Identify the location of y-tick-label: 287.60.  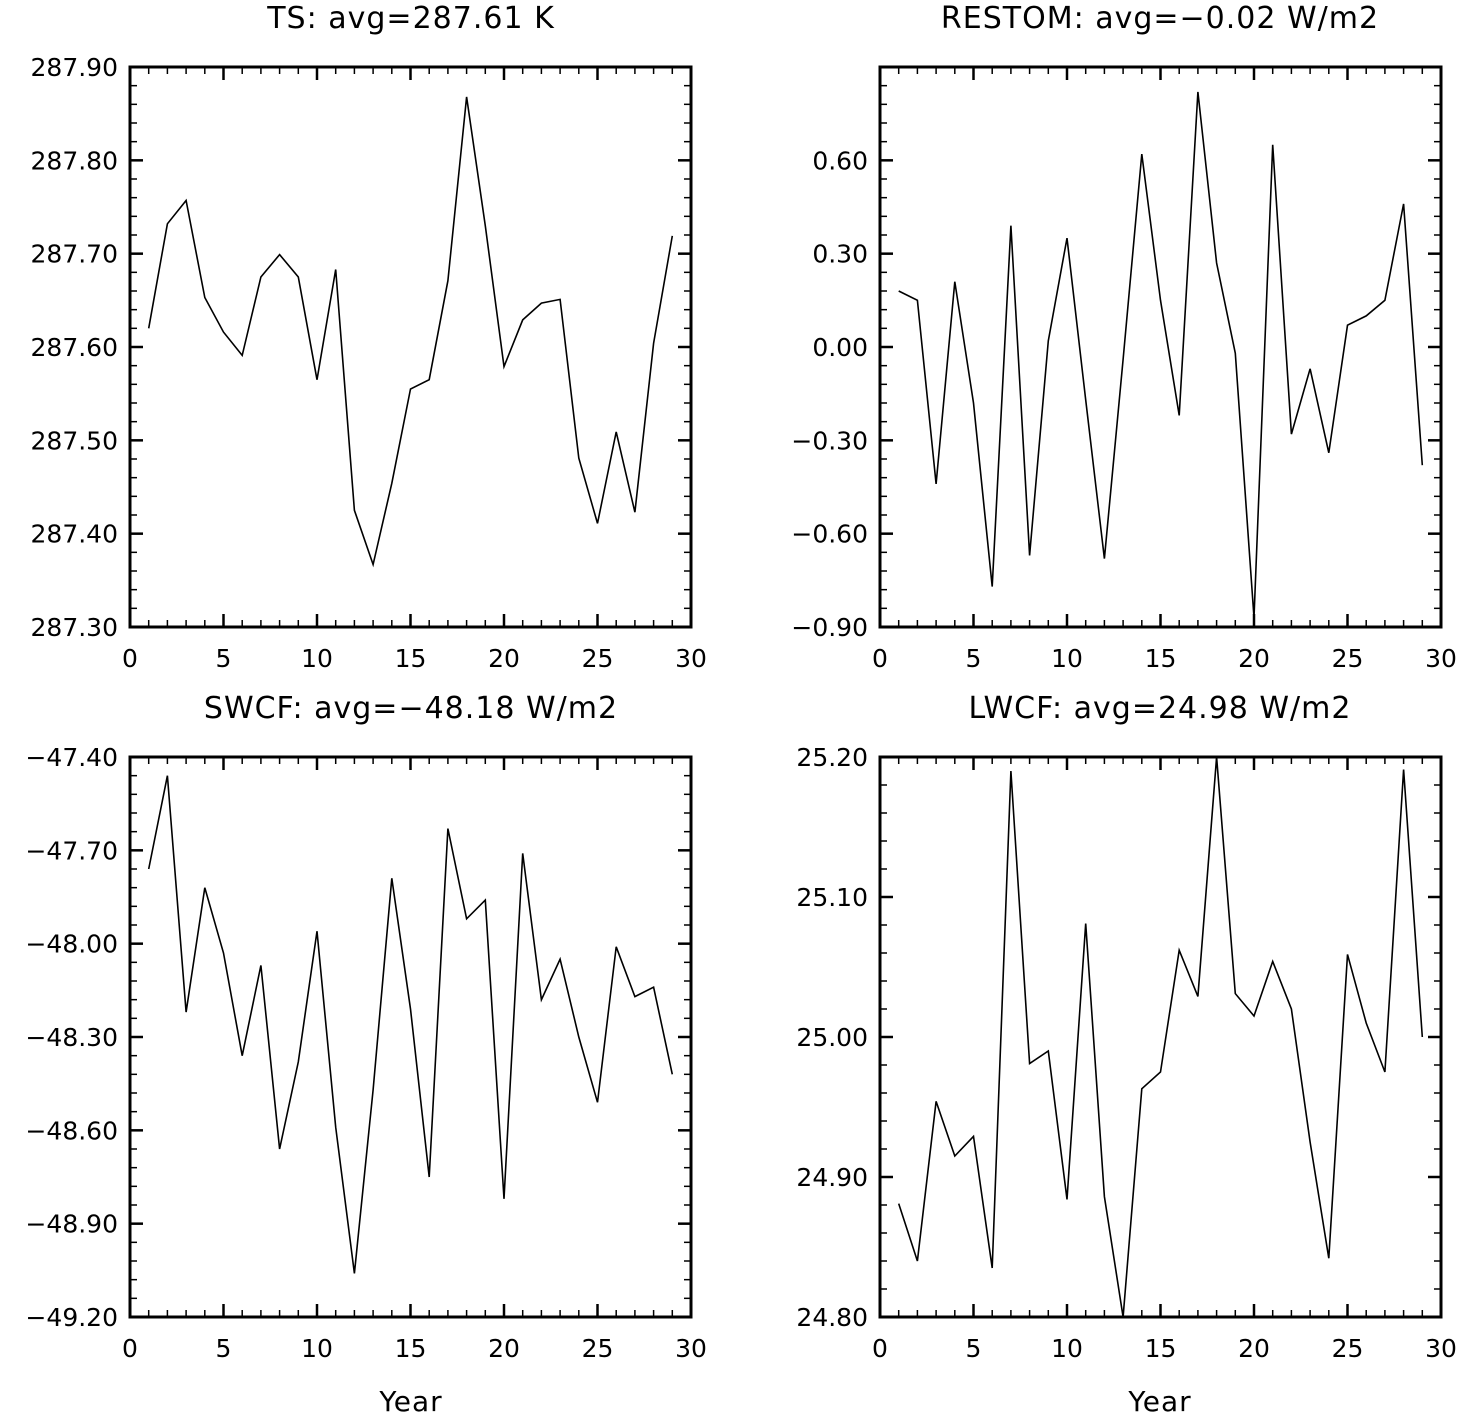
(74, 347).